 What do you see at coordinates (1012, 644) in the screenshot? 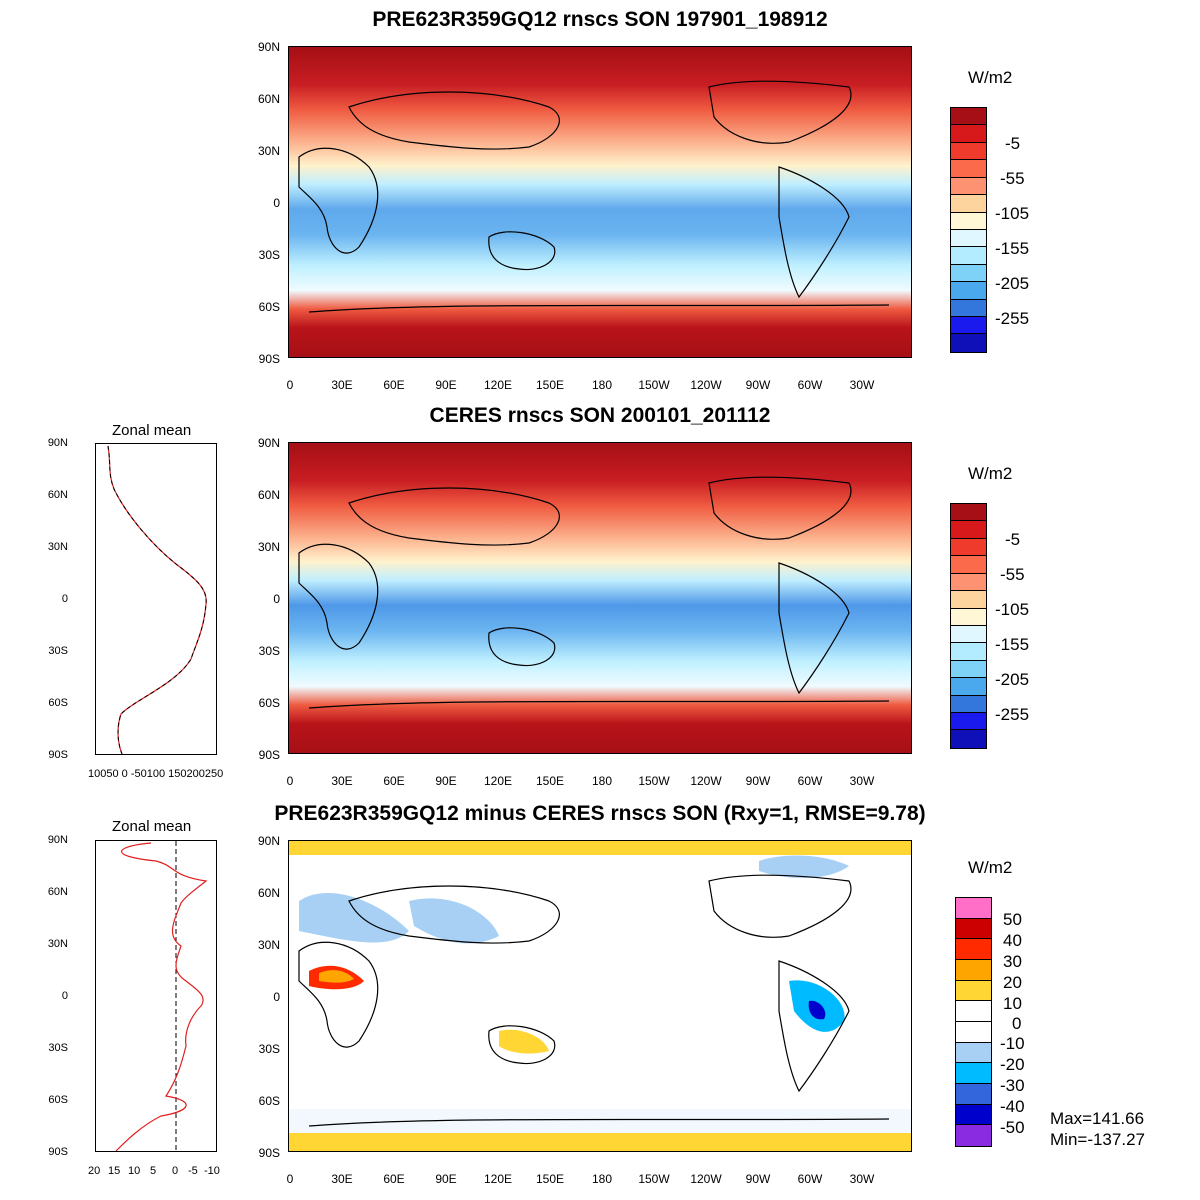
I see `obs-cb-label: -155` at bounding box center [1012, 644].